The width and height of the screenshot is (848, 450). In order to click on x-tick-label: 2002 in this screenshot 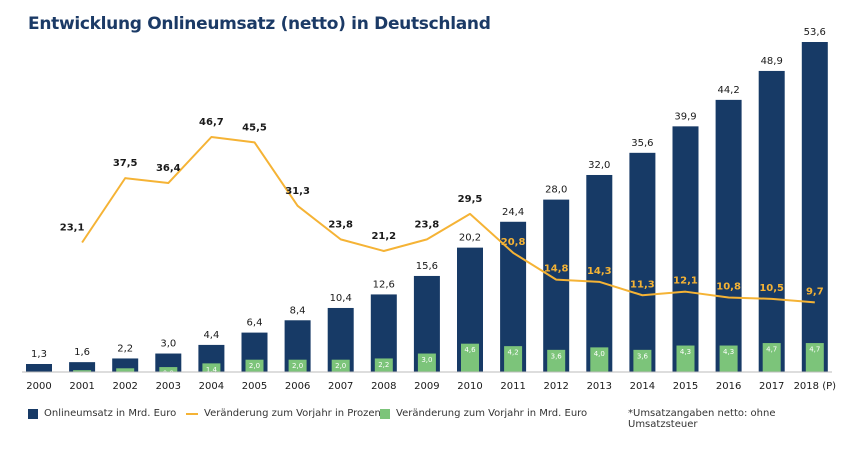, I will do `click(124, 386)`.